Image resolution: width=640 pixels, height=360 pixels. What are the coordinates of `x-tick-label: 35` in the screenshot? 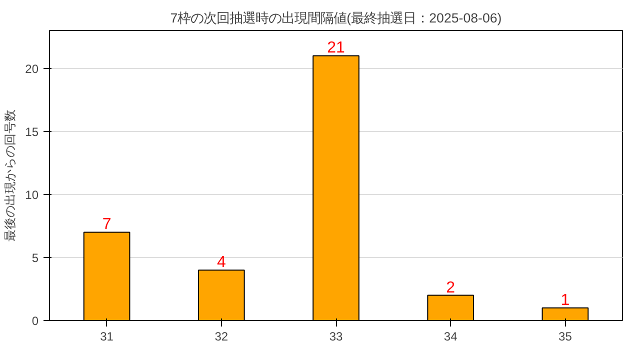 It's located at (565, 337).